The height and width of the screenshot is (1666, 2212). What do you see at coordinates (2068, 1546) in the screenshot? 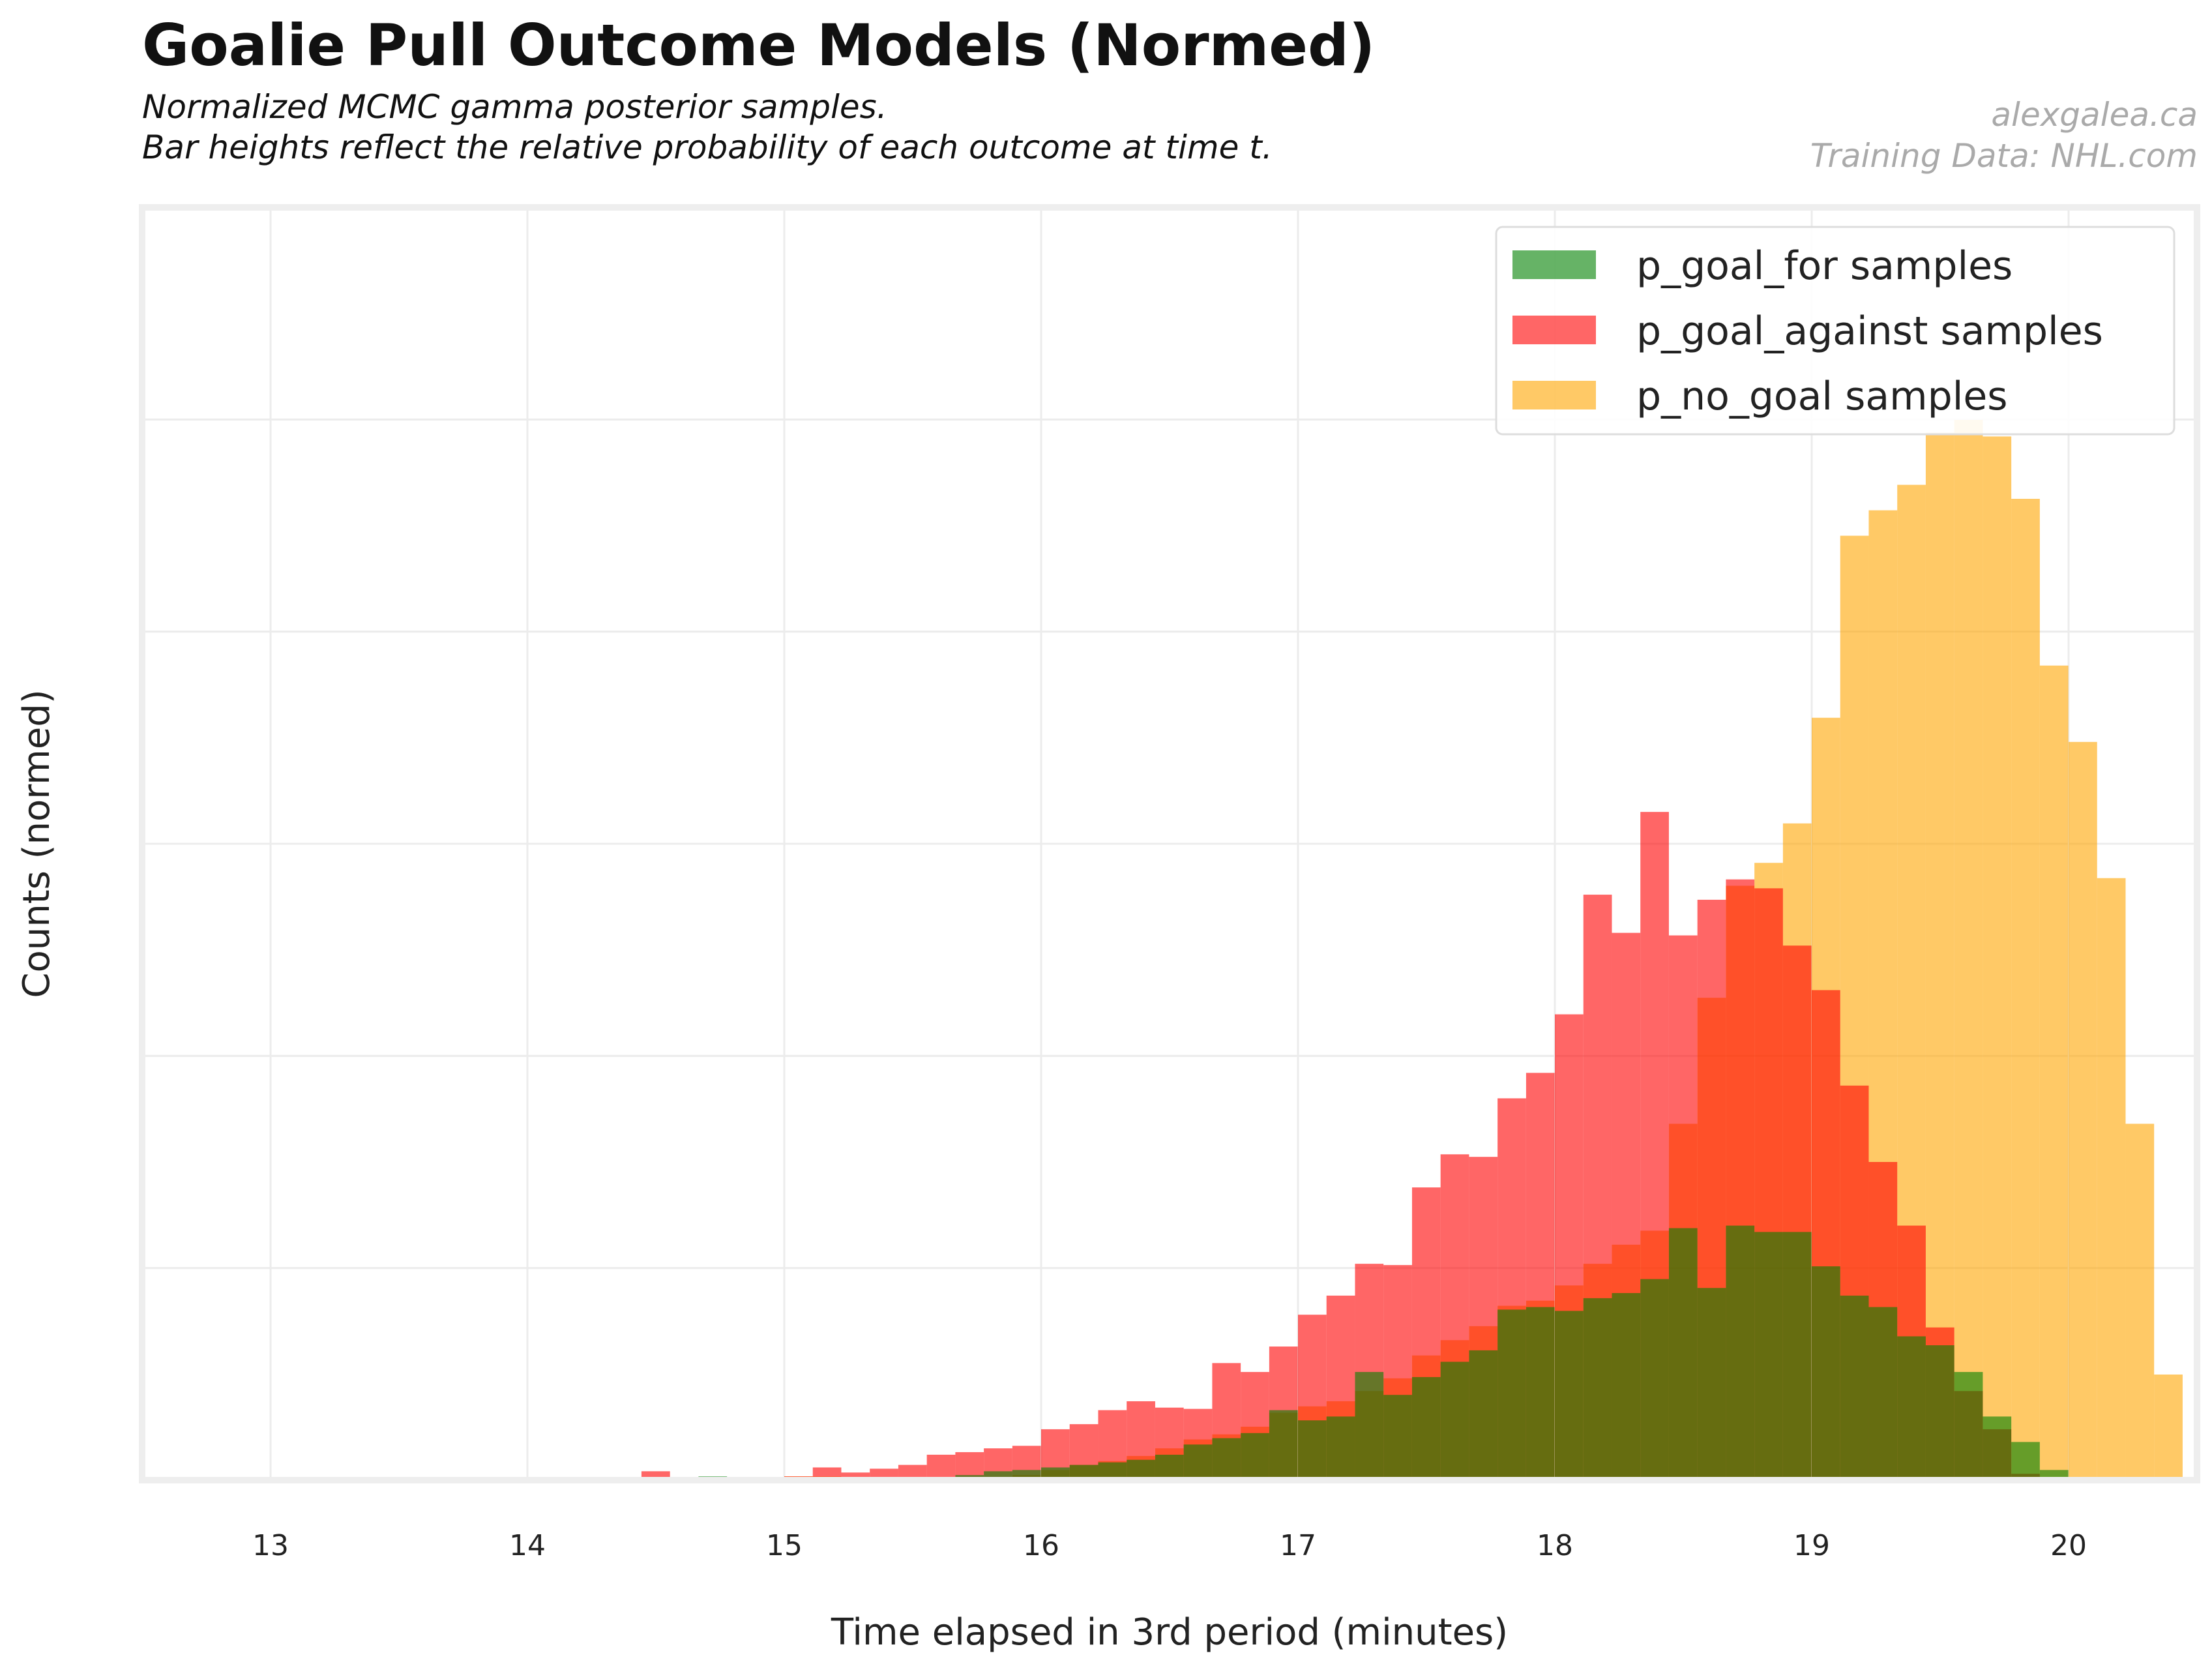
I see `x-tick-label-20: 20` at bounding box center [2068, 1546].